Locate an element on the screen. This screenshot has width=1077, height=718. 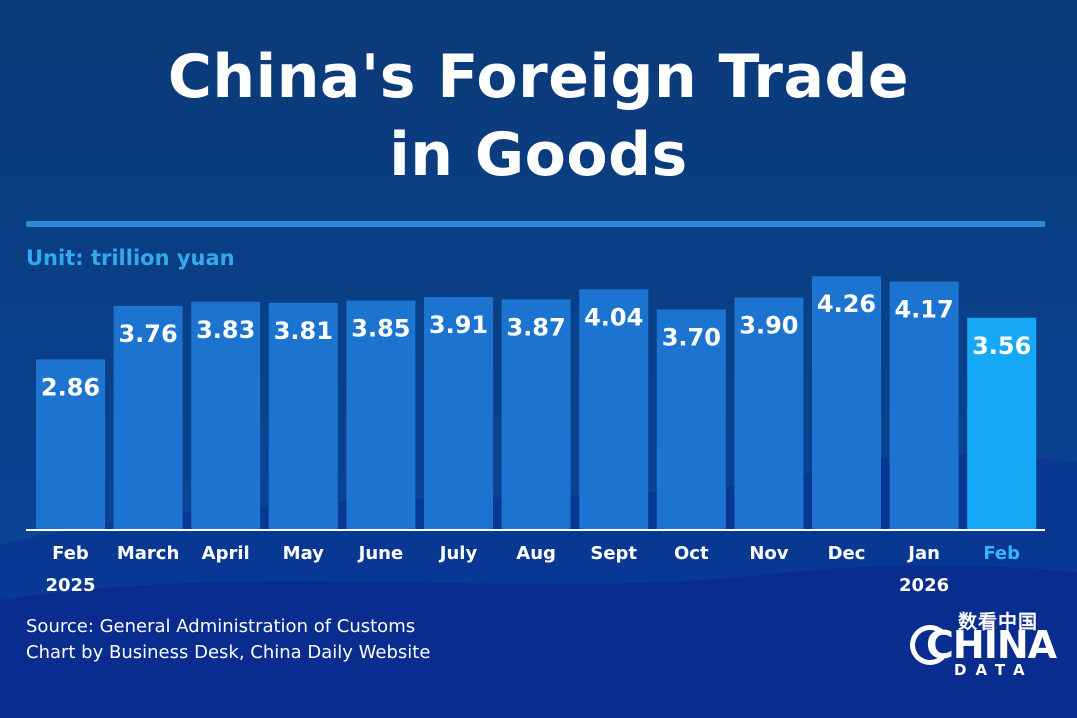
data-label: 3.90 is located at coordinates (768, 326).